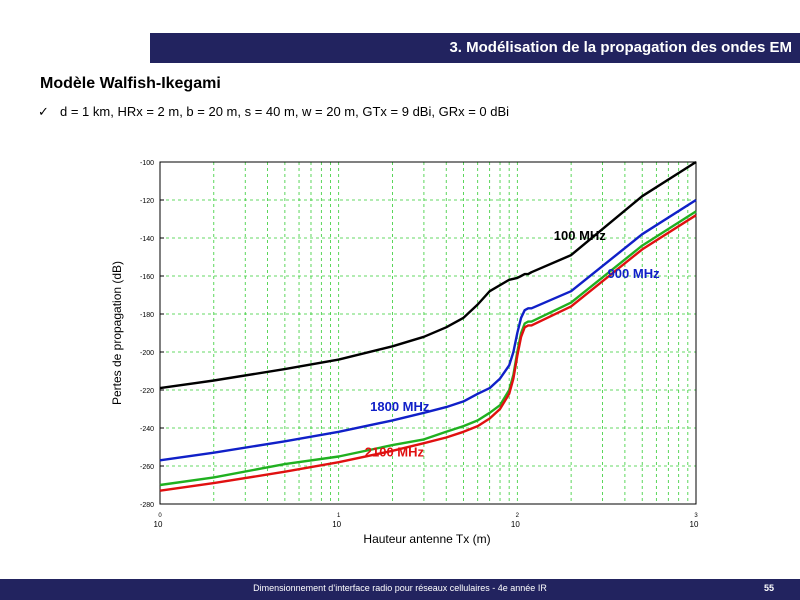 Image resolution: width=800 pixels, height=600 pixels. Describe the element at coordinates (147, 391) in the screenshot. I see `y-tick-label: -220` at that location.